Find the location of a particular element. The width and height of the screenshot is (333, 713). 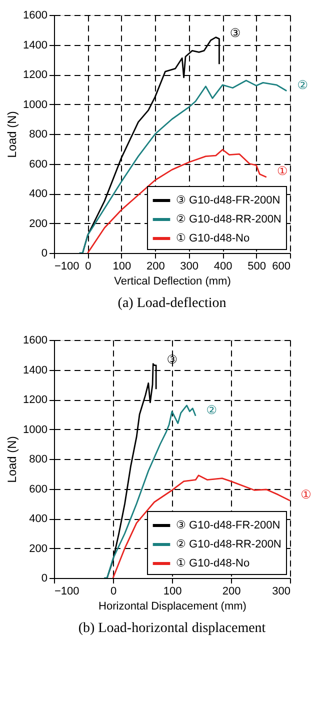

x-axis-title: Horizontal Displacement (mm) is located at coordinates (172, 606).